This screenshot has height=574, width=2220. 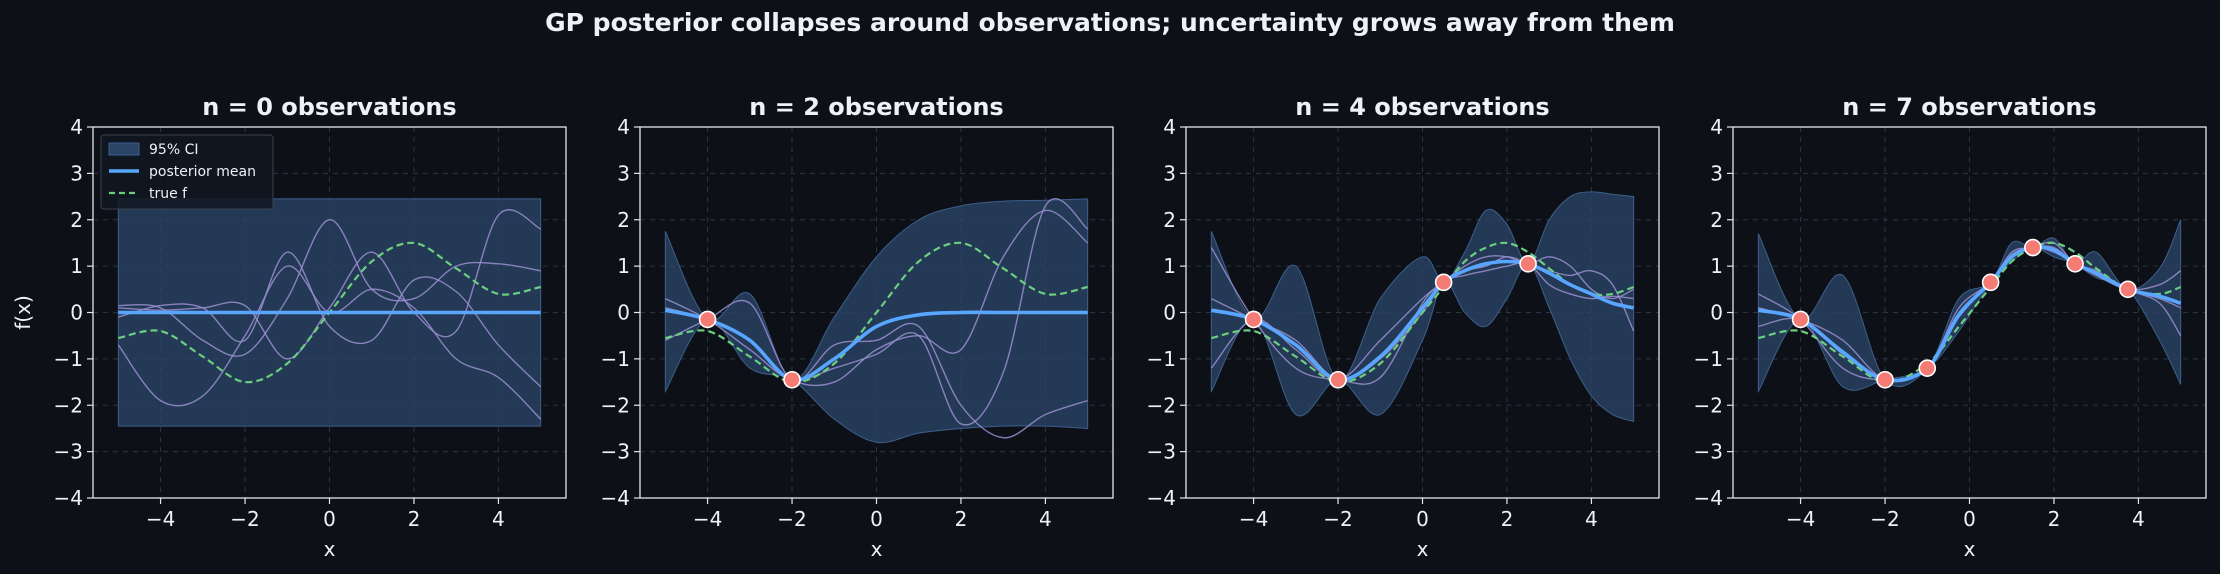 What do you see at coordinates (124, 149) in the screenshot?
I see `legend-swatch-ci` at bounding box center [124, 149].